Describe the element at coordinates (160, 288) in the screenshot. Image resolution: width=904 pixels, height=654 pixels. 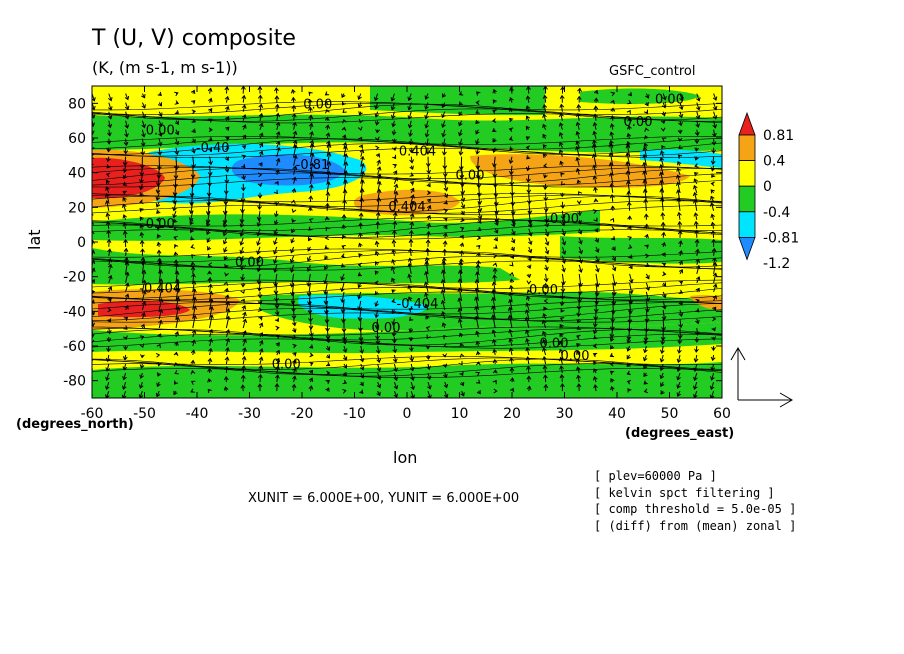
I see `contour-label: -0.404` at that location.